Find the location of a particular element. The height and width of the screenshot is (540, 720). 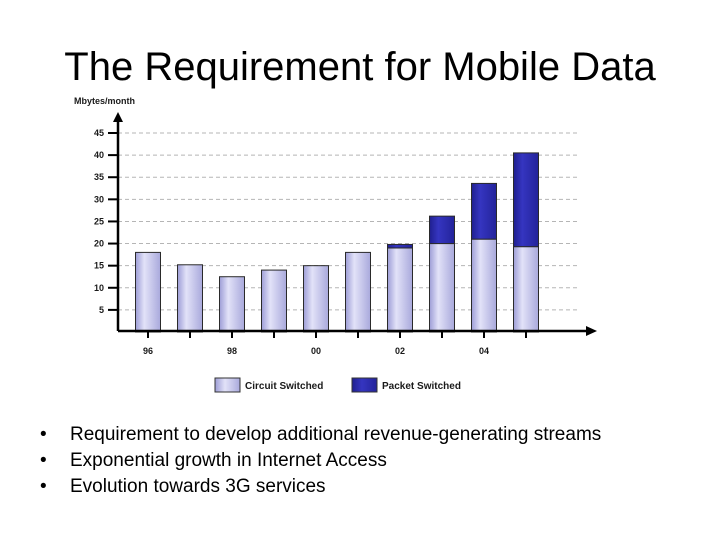

legend-label-packet-switched: Packet Switched is located at coordinates (421, 386).